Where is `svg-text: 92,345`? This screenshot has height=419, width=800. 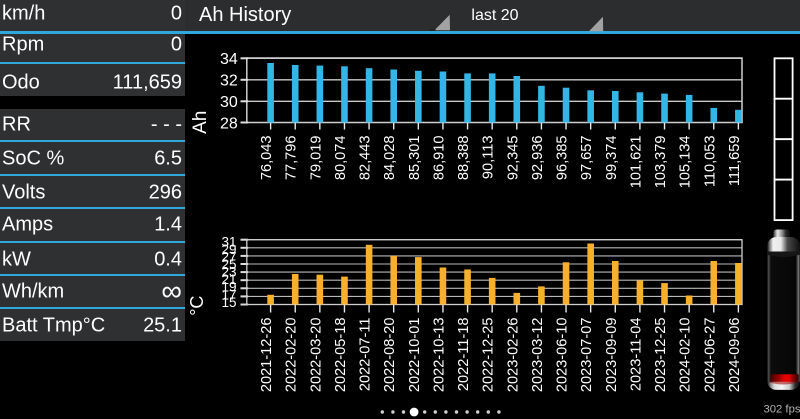 svg-text: 92,345 is located at coordinates (513, 158).